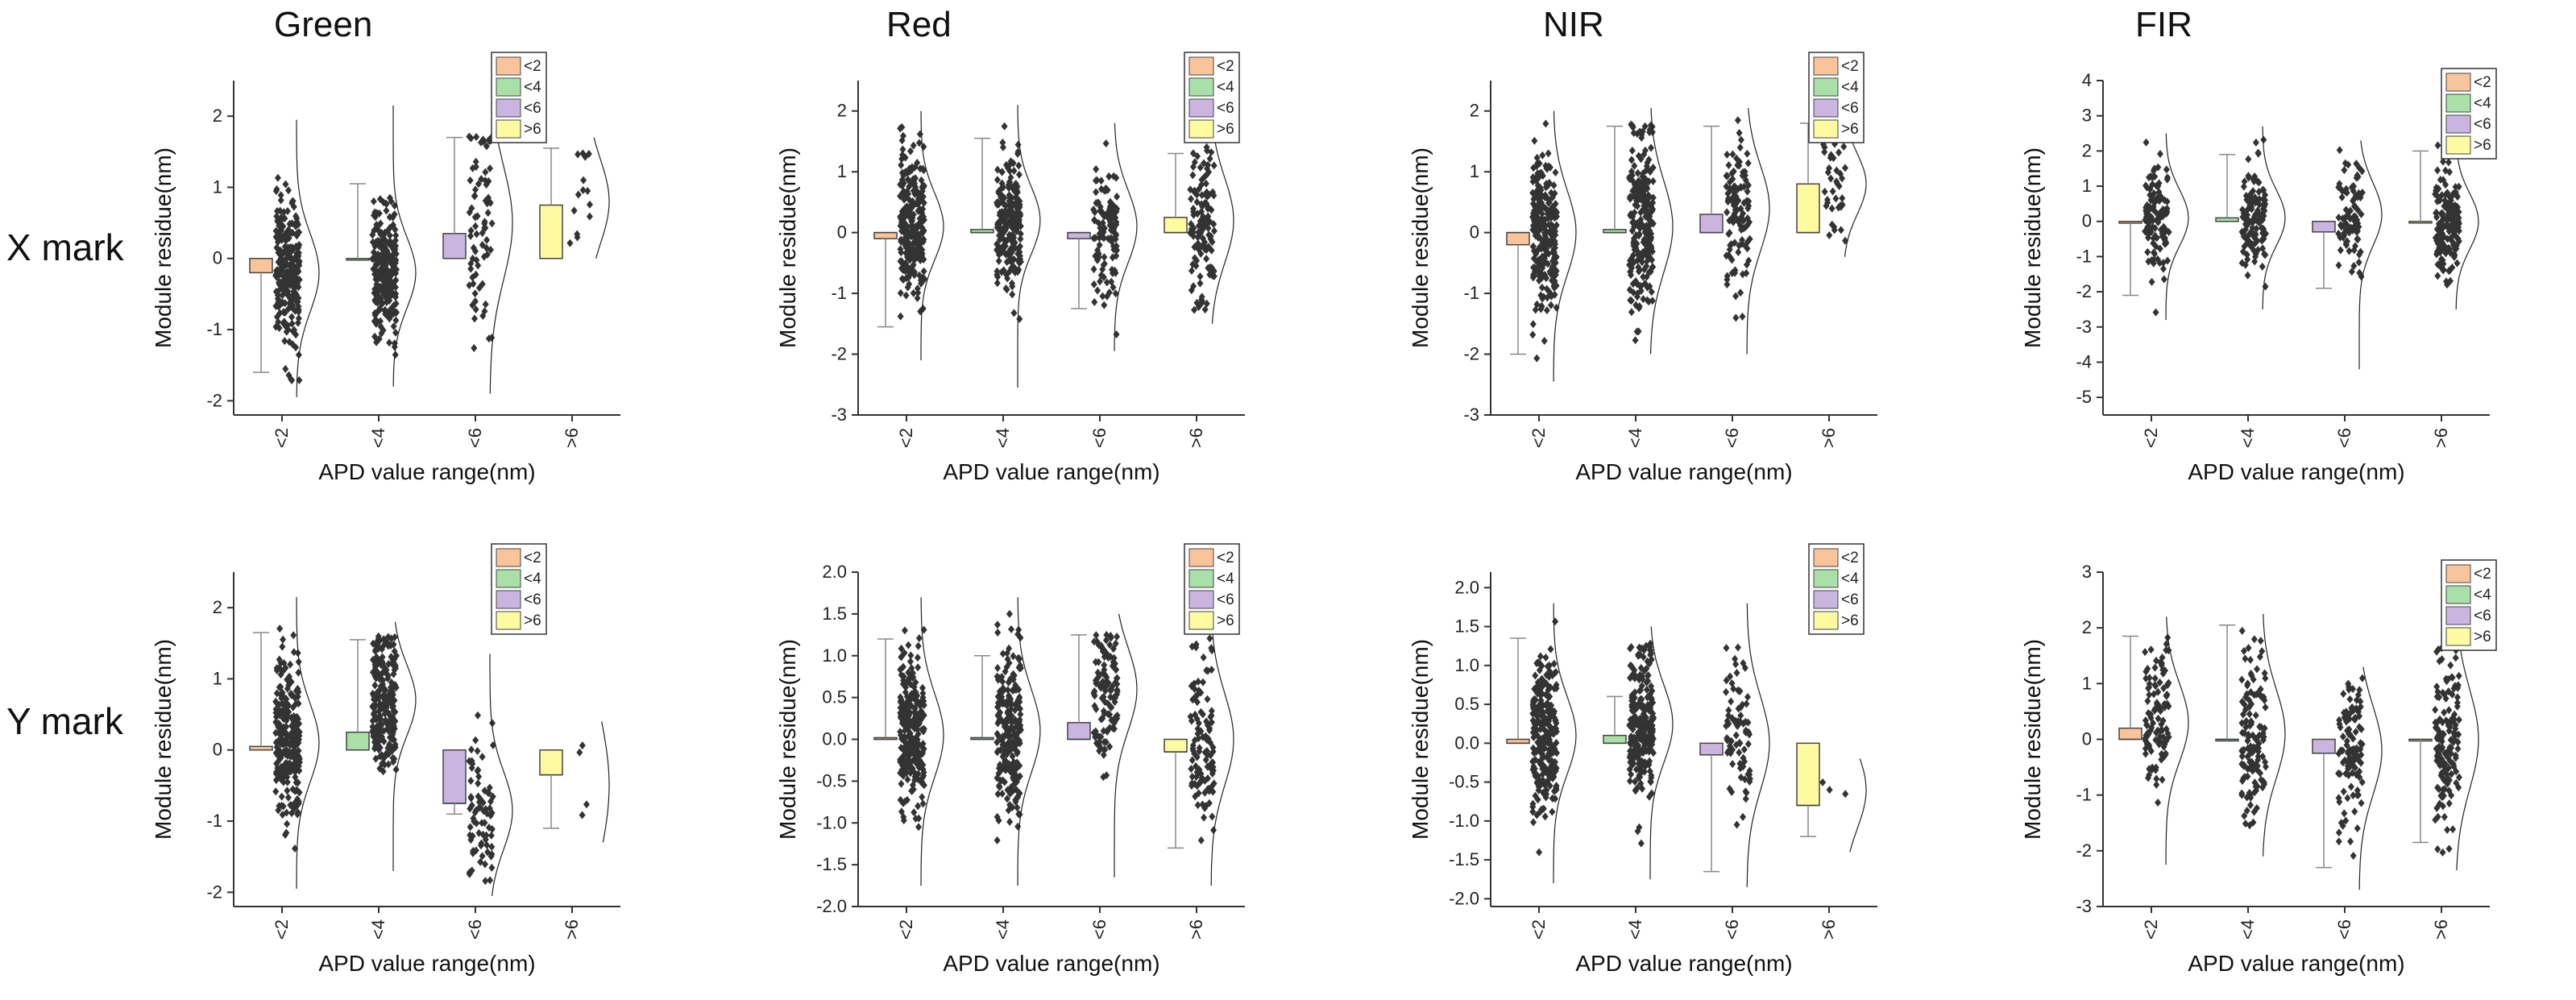 The height and width of the screenshot is (1000, 2576). What do you see at coordinates (1850, 130) in the screenshot?
I see `legend-label-3: >6` at bounding box center [1850, 130].